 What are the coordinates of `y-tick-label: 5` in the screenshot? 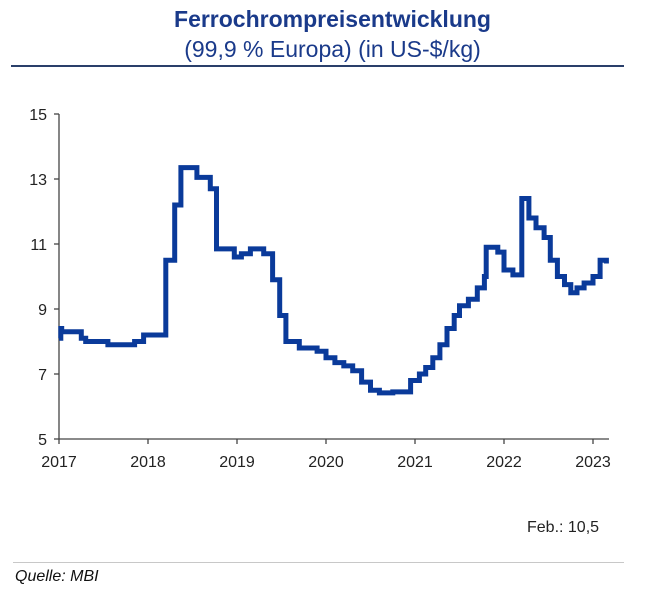 It's located at (42, 440).